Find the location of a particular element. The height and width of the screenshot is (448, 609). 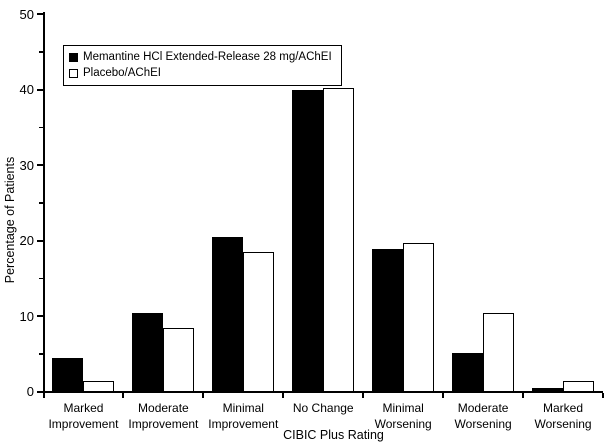

filled-black-square-icon is located at coordinates (73, 57).